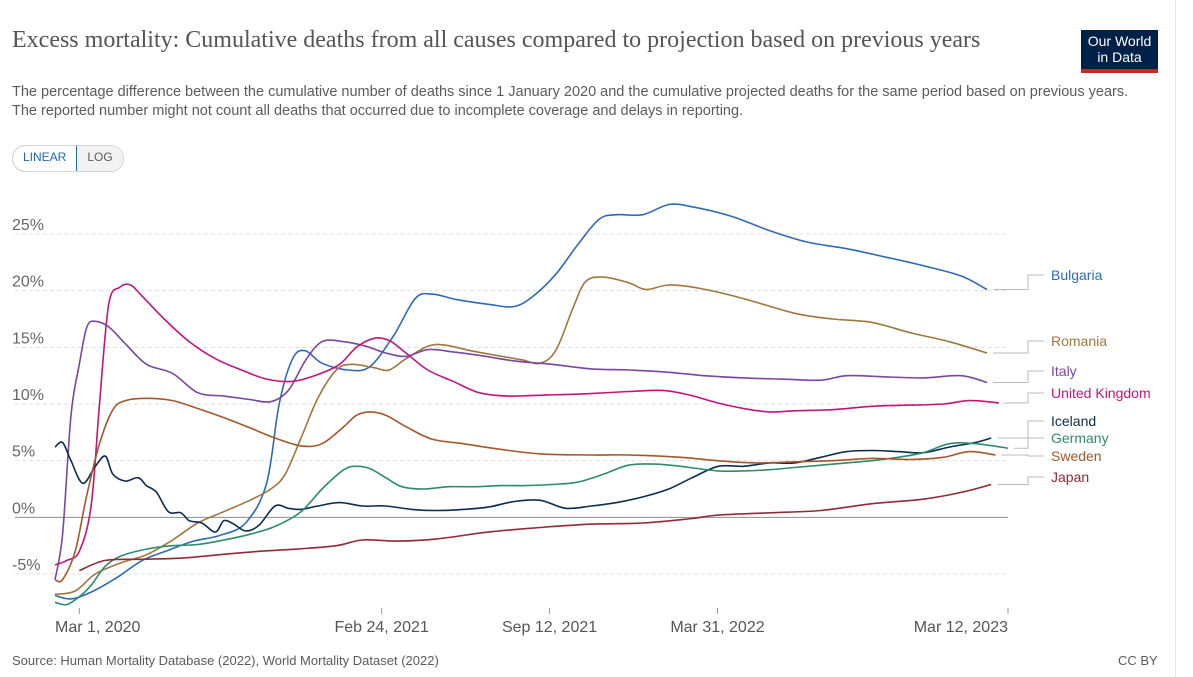  Describe the element at coordinates (1119, 57) in the screenshot. I see `logo-line-2: in Data` at that location.